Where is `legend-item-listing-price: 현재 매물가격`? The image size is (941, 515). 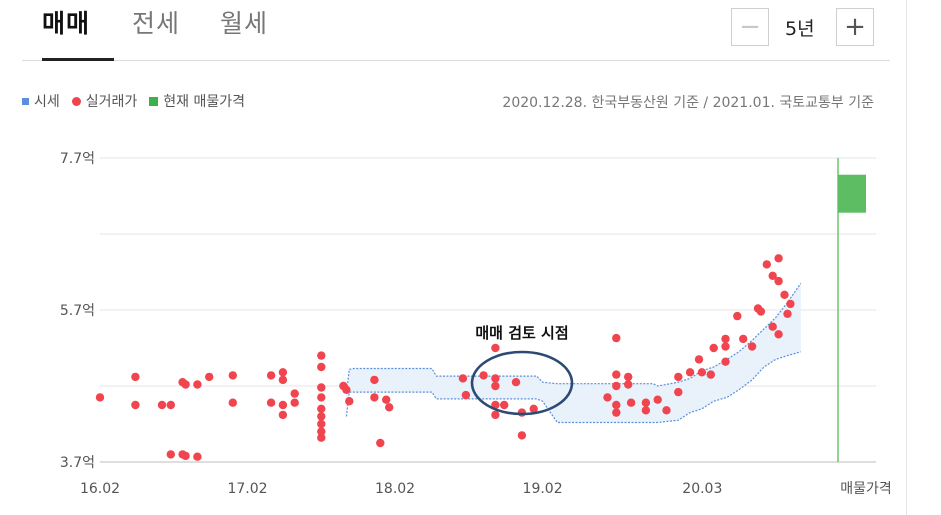 legend-item-listing-price: 현재 매물가격 is located at coordinates (197, 101).